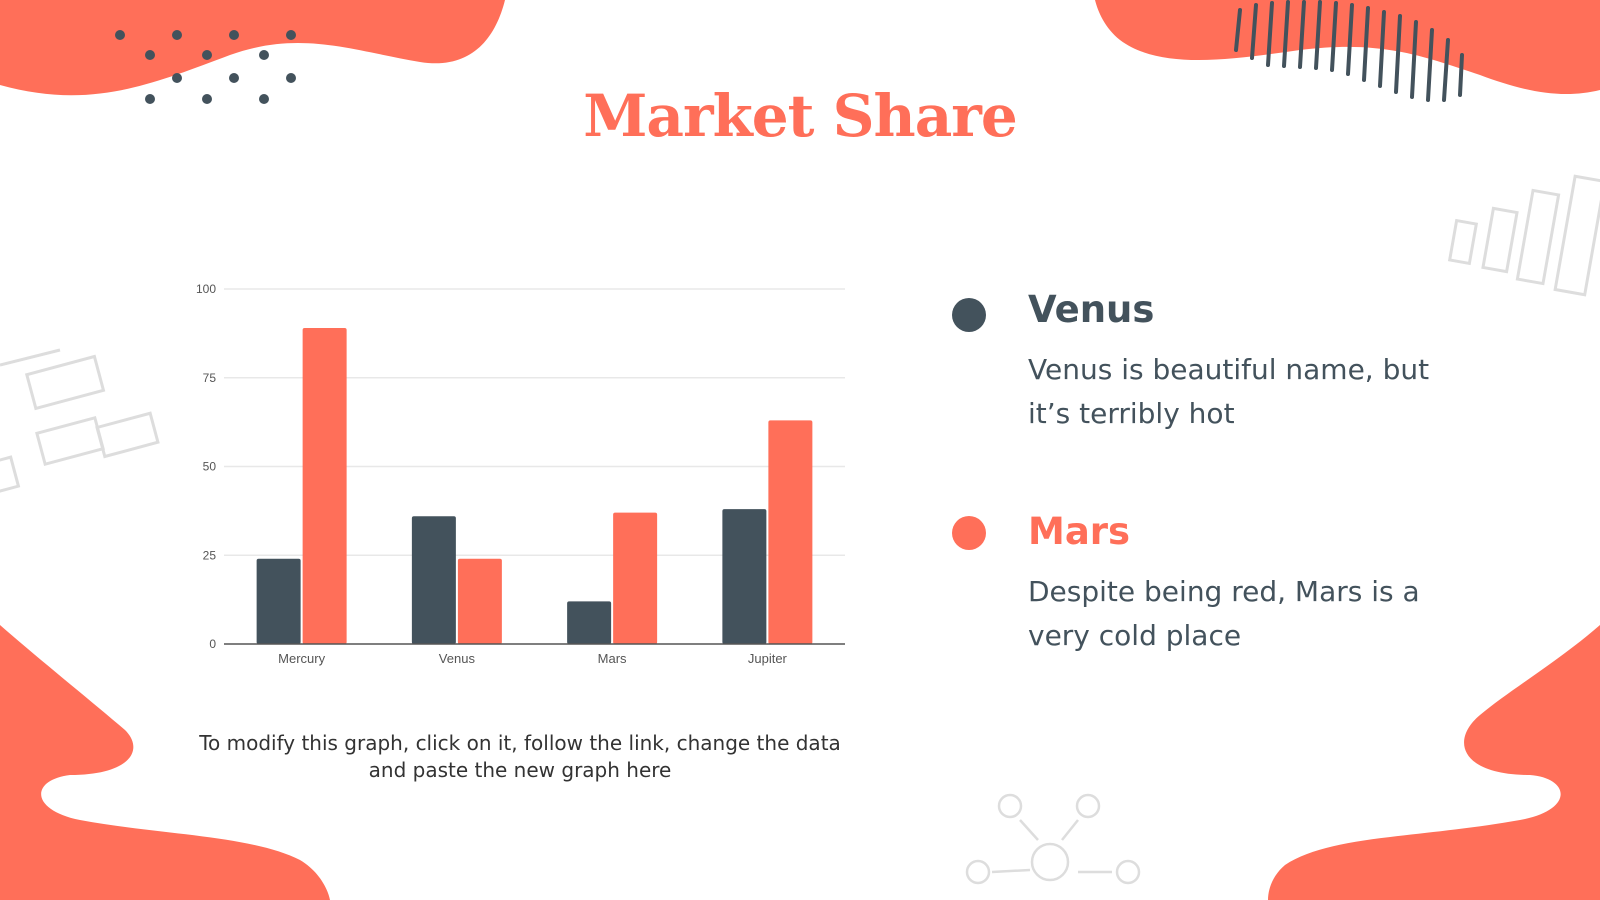 Image resolution: width=1600 pixels, height=900 pixels. What do you see at coordinates (790, 532) in the screenshot?
I see `bar-jupiter-mars` at bounding box center [790, 532].